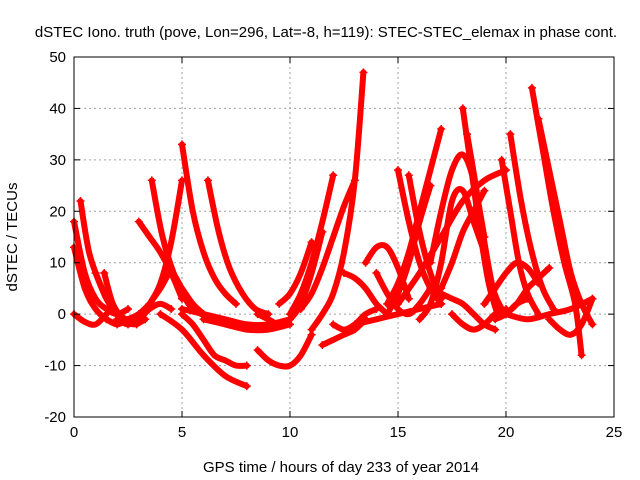 The image size is (640, 480). What do you see at coordinates (55, 417) in the screenshot?
I see `y-tick-label: -20` at bounding box center [55, 417].